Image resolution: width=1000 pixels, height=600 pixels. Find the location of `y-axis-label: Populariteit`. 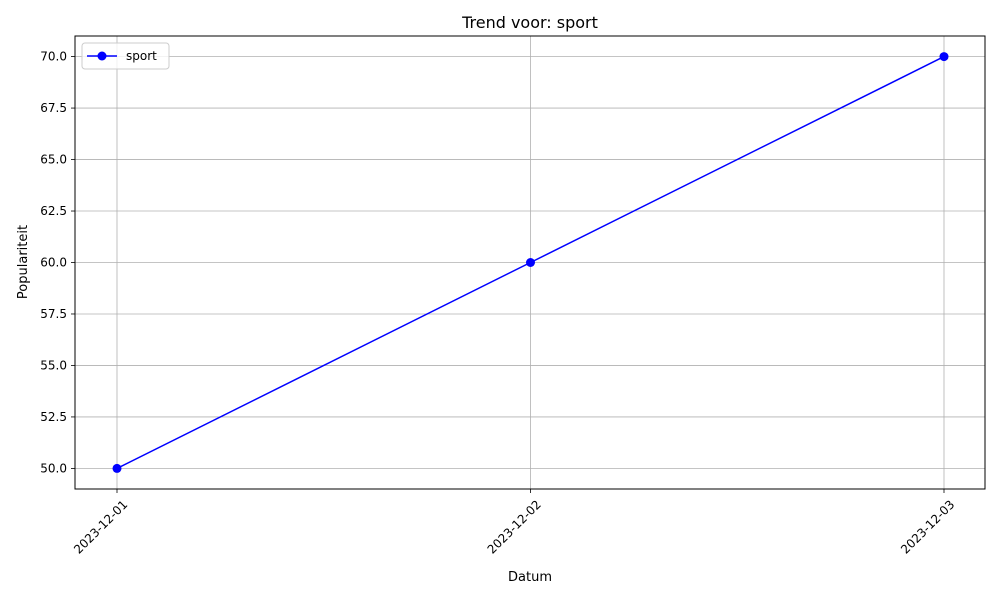

y-axis-label: Populariteit is located at coordinates (23, 262).